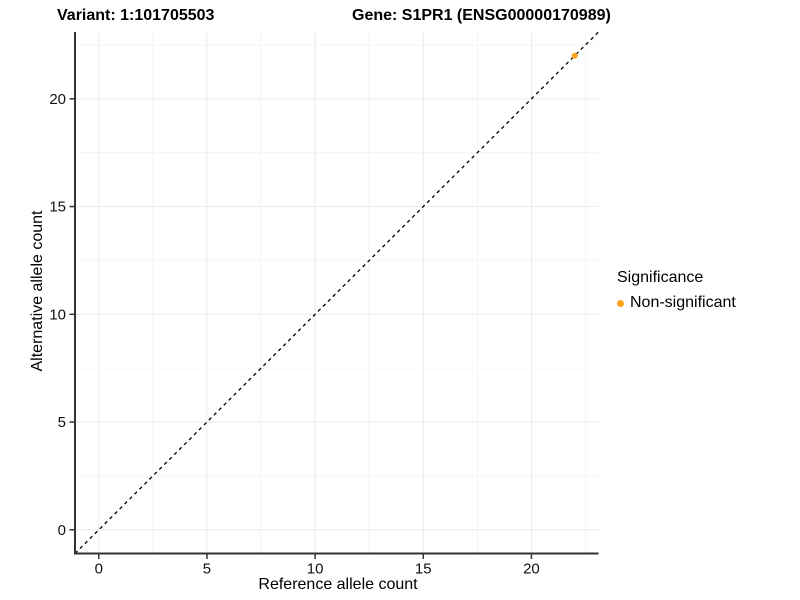  Describe the element at coordinates (315, 569) in the screenshot. I see `x-tick-label: 10` at that location.